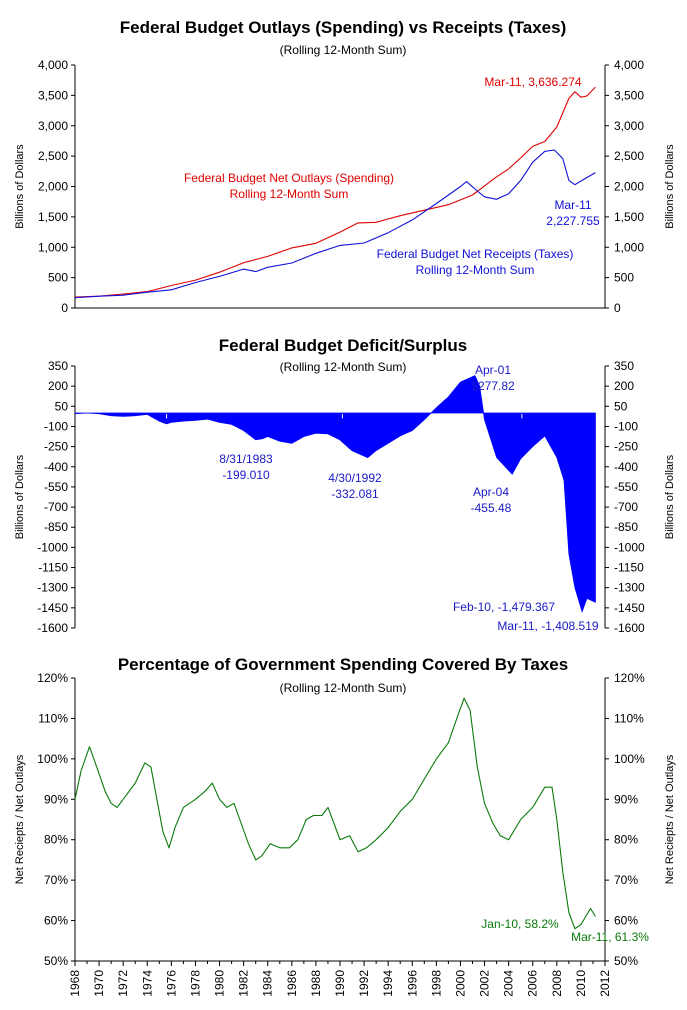 Image resolution: width=687 pixels, height=1010 pixels. Describe the element at coordinates (53, 65) in the screenshot. I see `y-tick-label-left: 4,000` at that location.